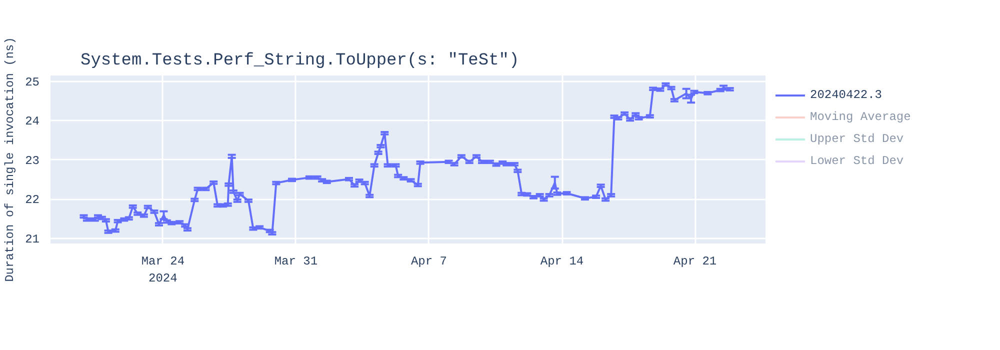 Image resolution: width=1000 pixels, height=350 pixels. I want to click on y-tick-label: 21, so click(32, 239).